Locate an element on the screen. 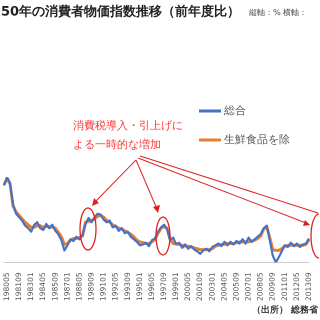  legend-label: 総合 is located at coordinates (234, 110).